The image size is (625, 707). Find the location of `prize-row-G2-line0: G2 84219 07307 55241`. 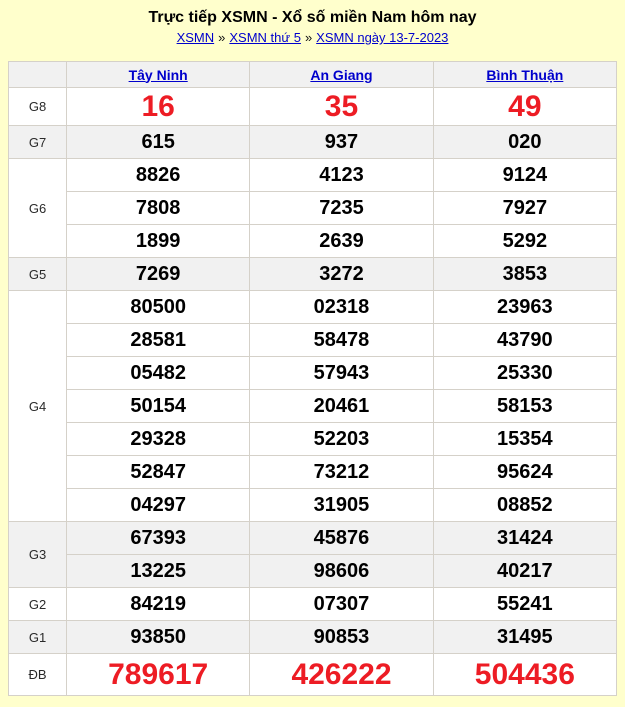

prize-row-G2-line0: G2 84219 07307 55241 is located at coordinates (313, 604).